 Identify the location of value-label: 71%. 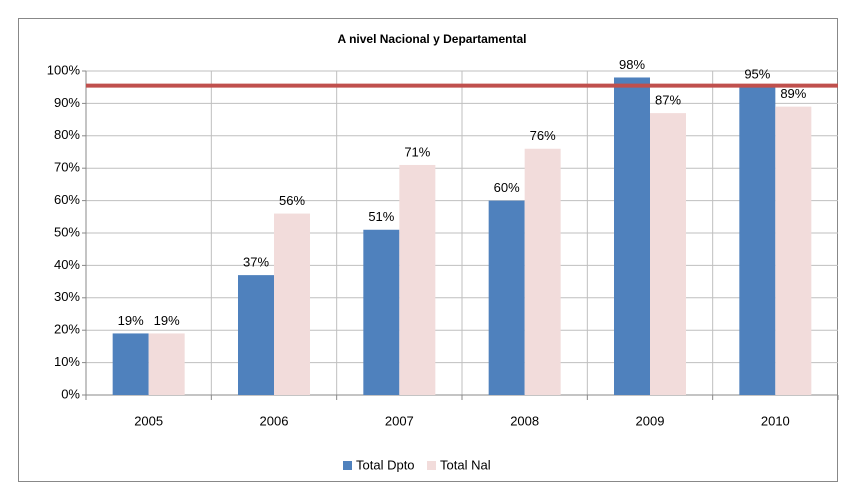
(417, 151).